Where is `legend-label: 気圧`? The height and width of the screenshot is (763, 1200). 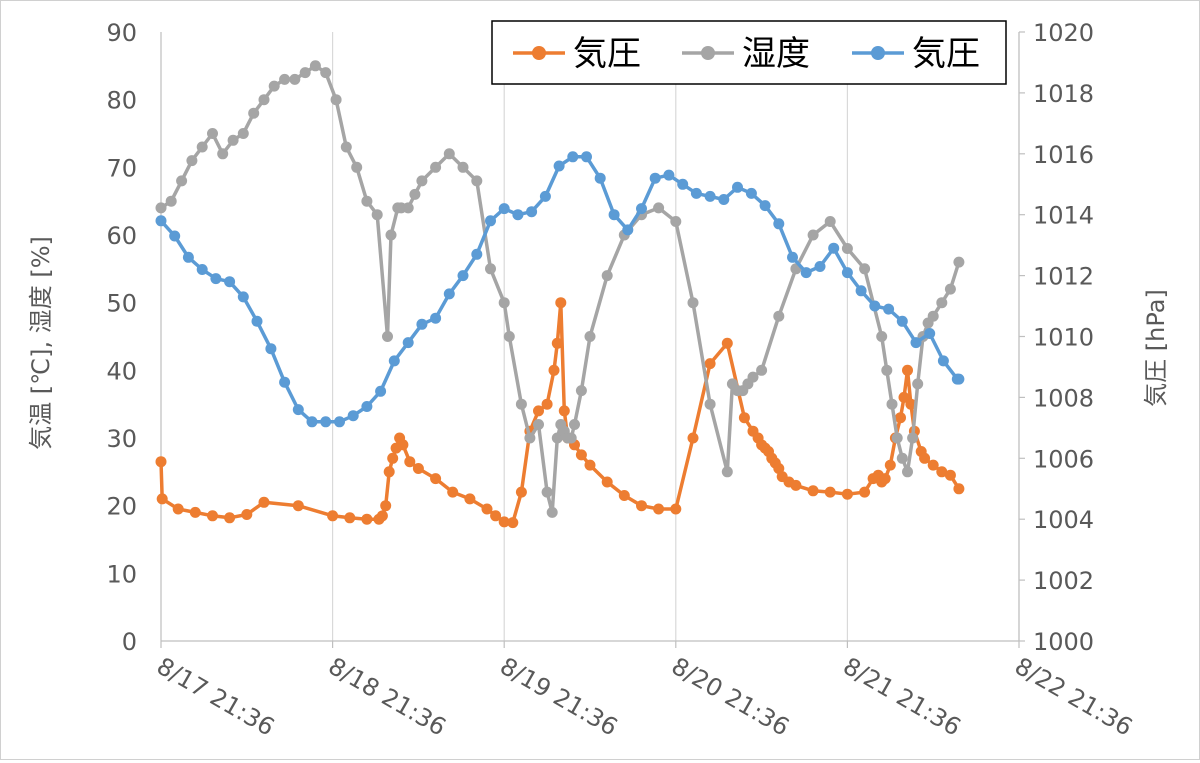
legend-label: 気圧 is located at coordinates (946, 54).